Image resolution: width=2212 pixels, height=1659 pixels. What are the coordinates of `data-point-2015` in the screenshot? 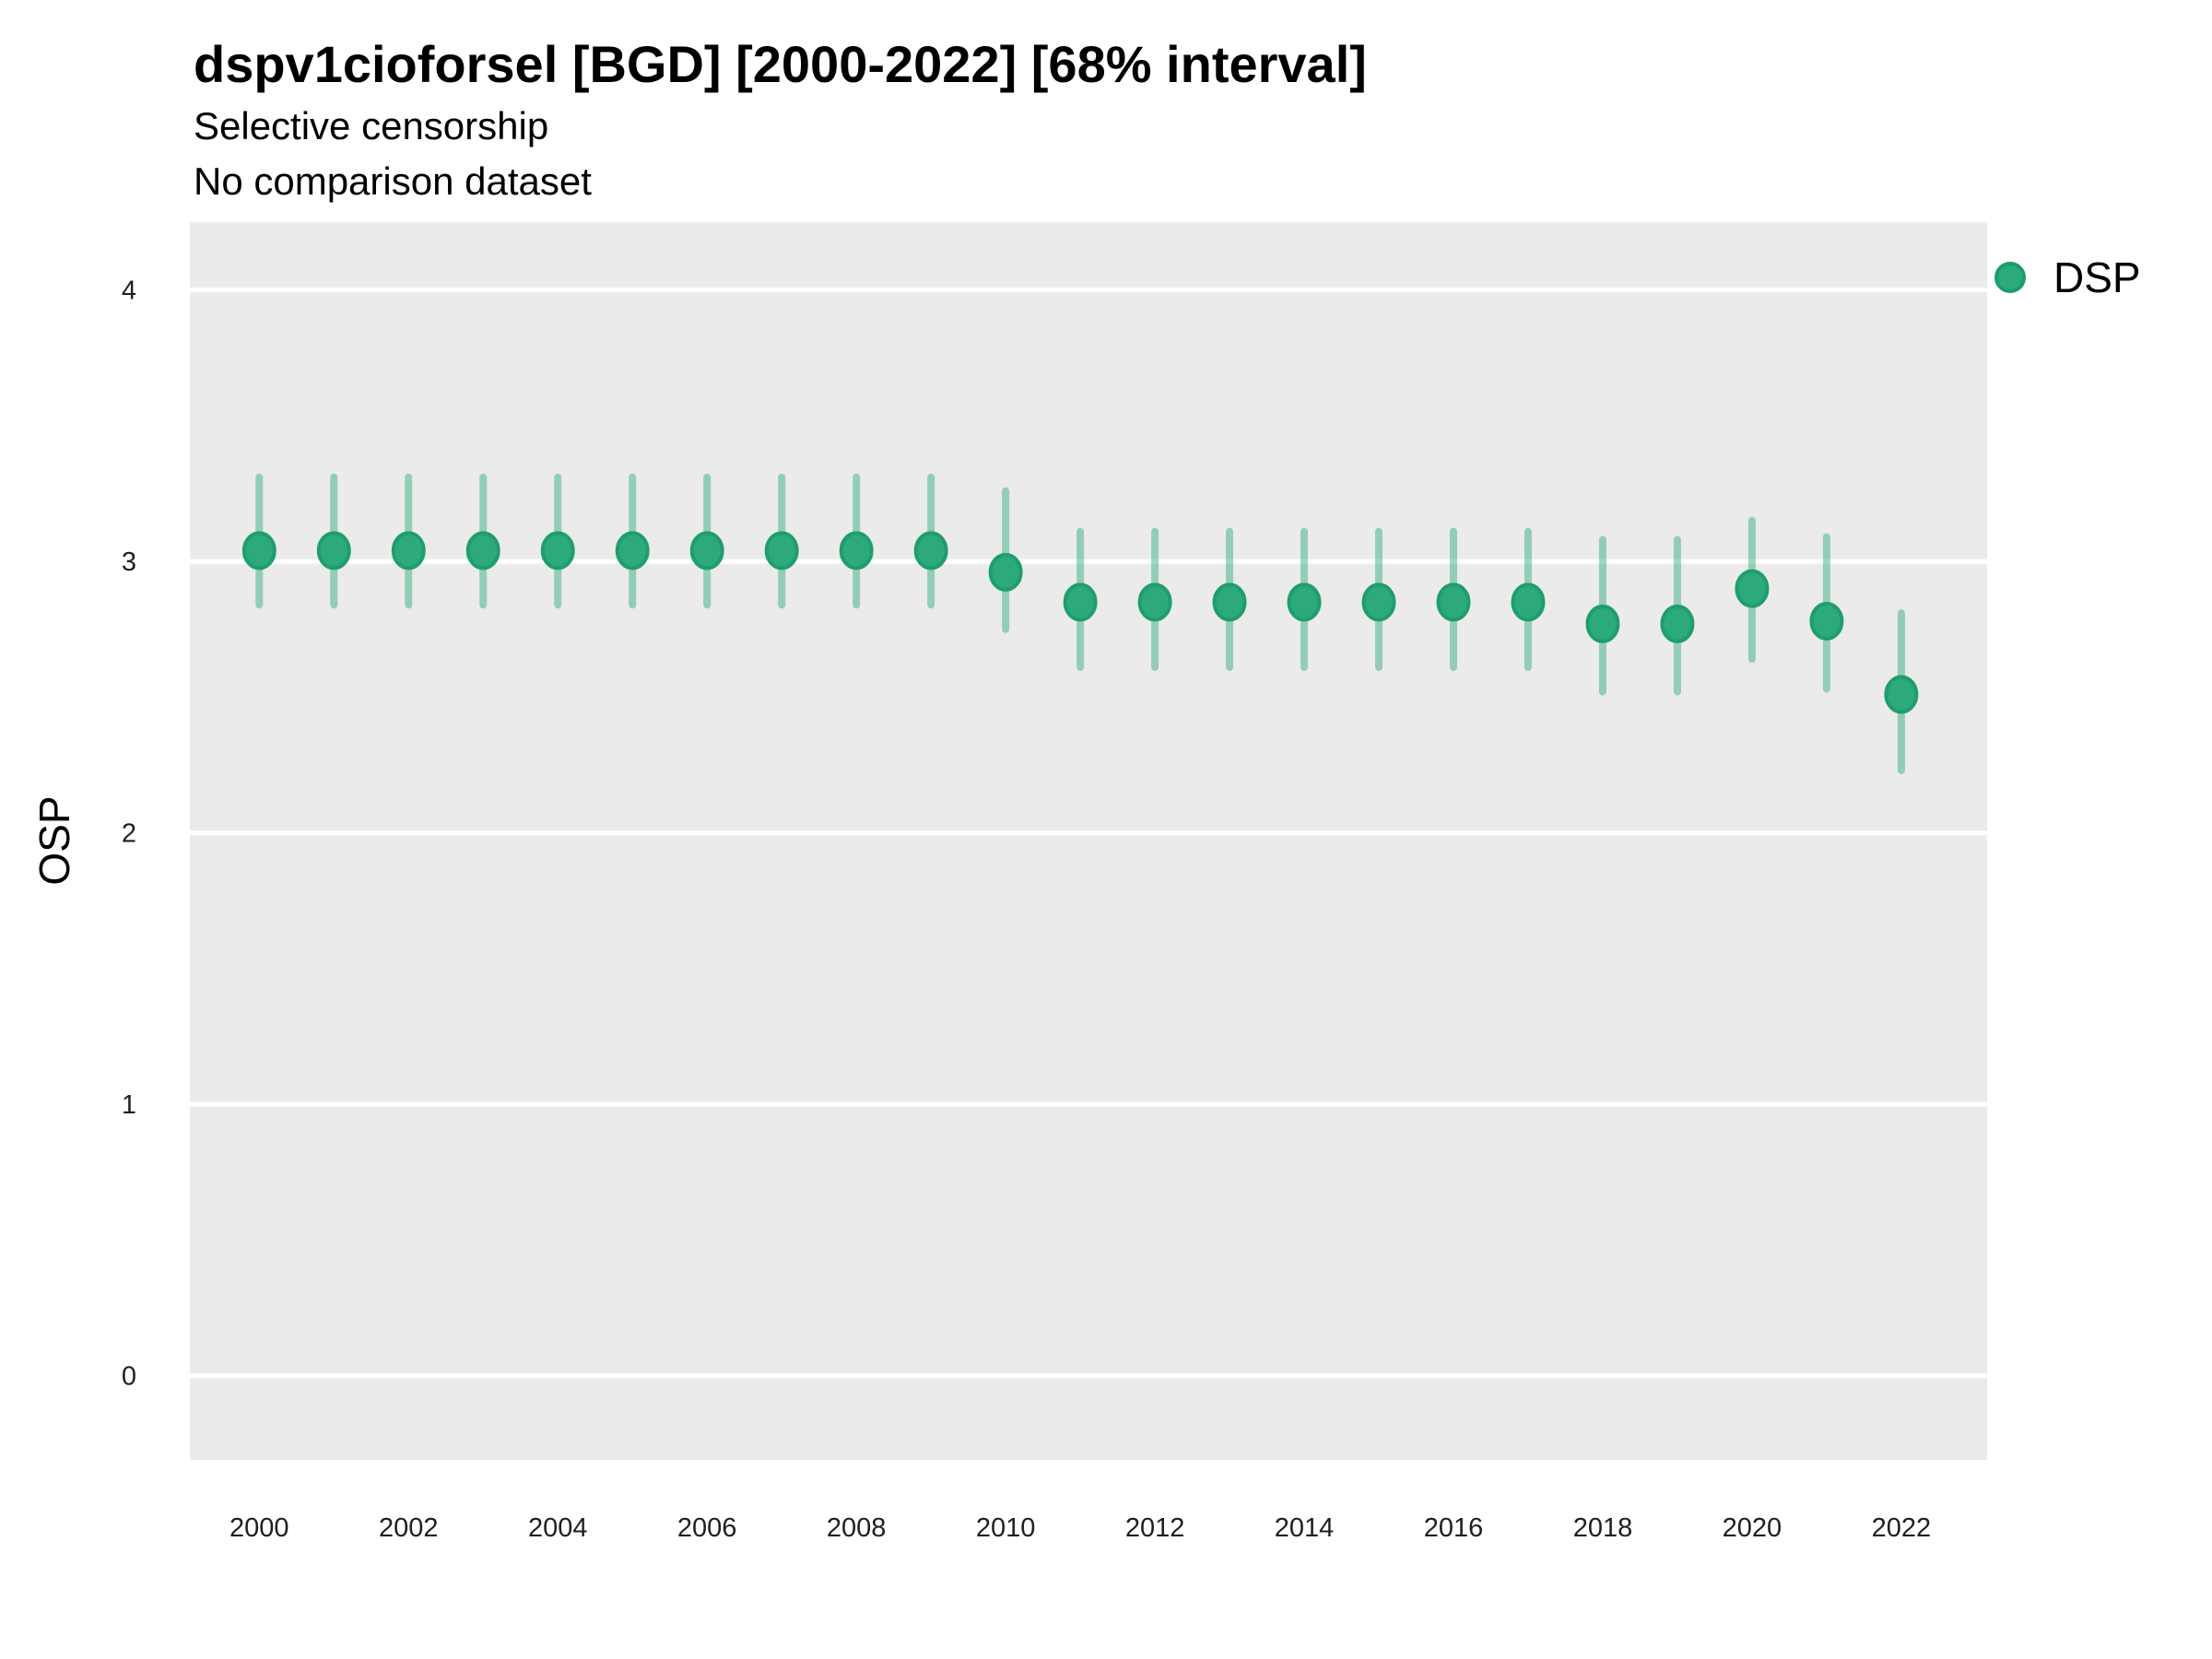 It's located at (1378, 602).